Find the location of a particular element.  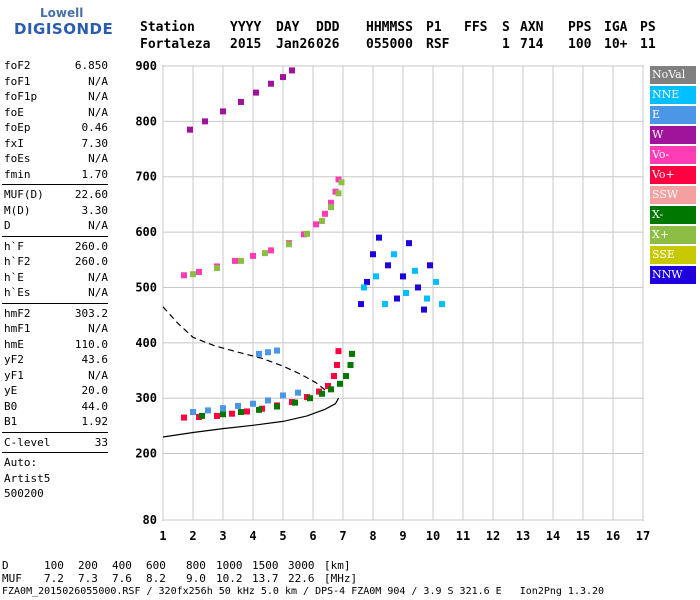

param-value: 303.2 is located at coordinates (91, 313).